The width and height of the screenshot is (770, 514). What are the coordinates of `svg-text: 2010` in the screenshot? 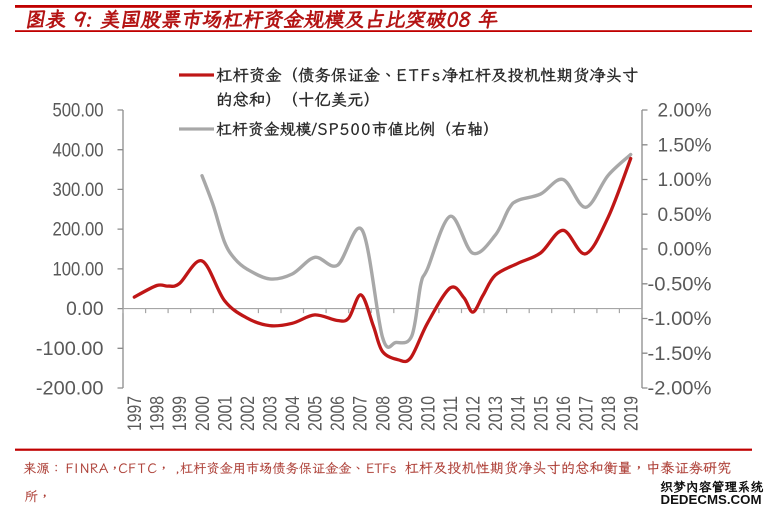 It's located at (428, 413).